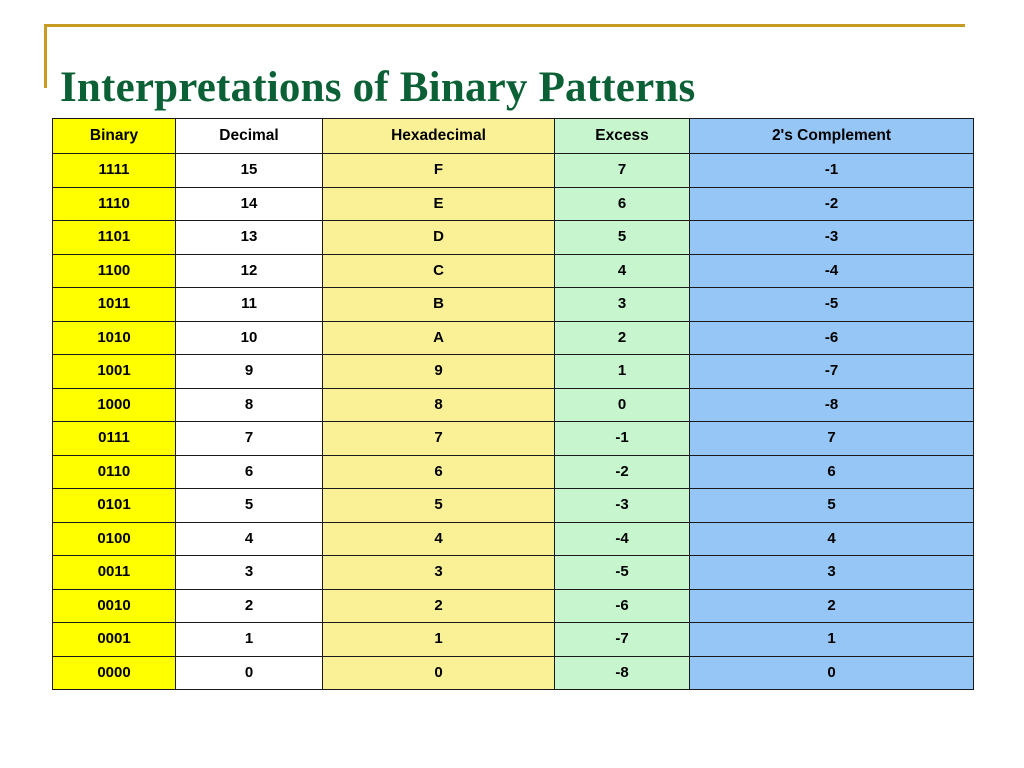 This screenshot has height=768, width=1024. What do you see at coordinates (831, 136) in the screenshot?
I see `column-header-twos-complement: 2's Complement` at bounding box center [831, 136].